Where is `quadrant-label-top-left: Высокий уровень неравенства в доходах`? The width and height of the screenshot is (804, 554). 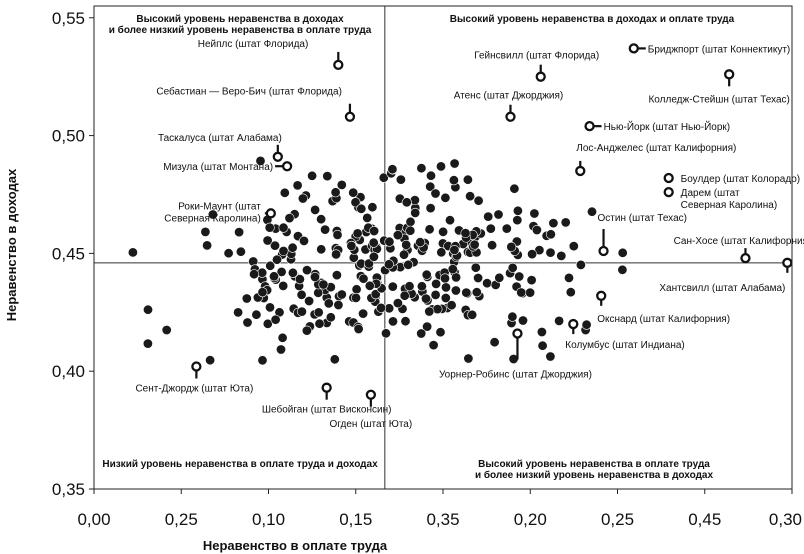
quadrant-label-top-left: Высокий уровень неравенства в доходах is located at coordinates (240, 19).